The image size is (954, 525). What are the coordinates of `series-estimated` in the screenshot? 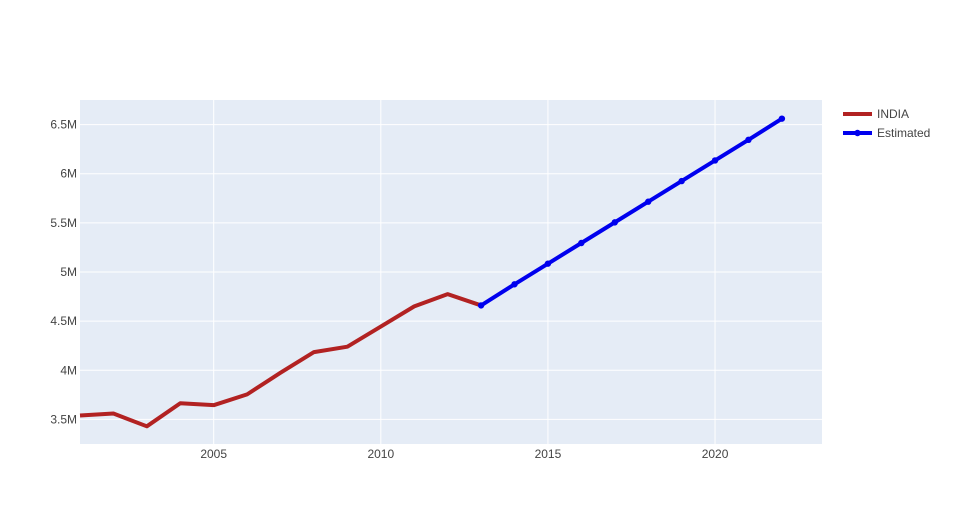 It's located at (631, 212).